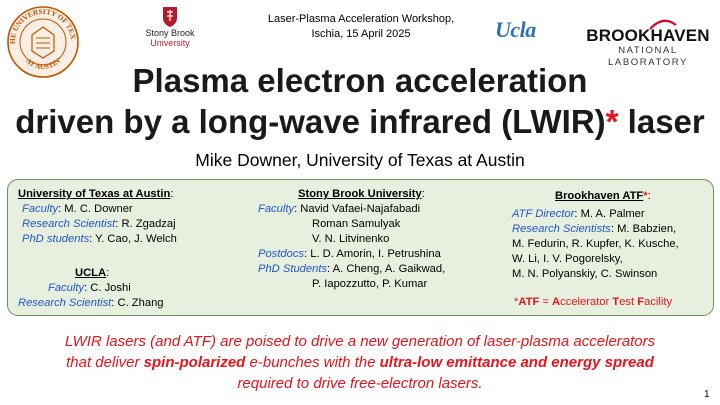 The image size is (720, 405). I want to click on atf-research-scientists-3: W. Li, I. V. Pogorelsky,, so click(567, 259).